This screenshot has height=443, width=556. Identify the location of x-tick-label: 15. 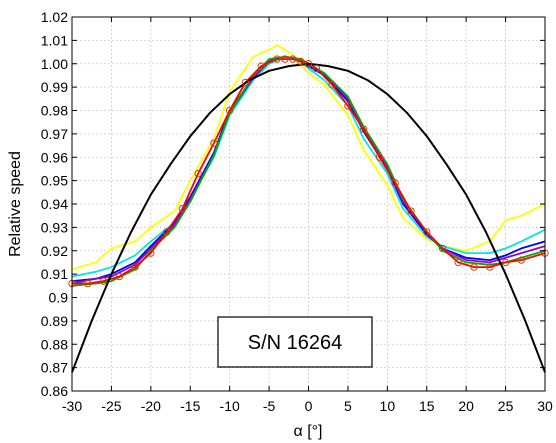
(427, 406).